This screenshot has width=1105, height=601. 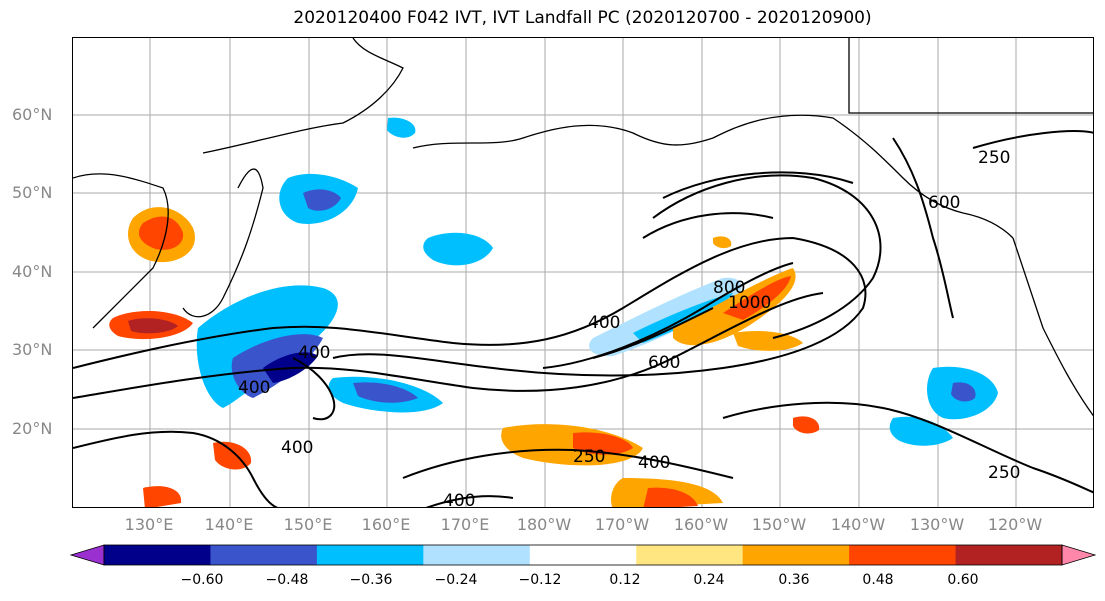 What do you see at coordinates (625, 580) in the screenshot?
I see `colorbar-tick-label: 0.12` at bounding box center [625, 580].